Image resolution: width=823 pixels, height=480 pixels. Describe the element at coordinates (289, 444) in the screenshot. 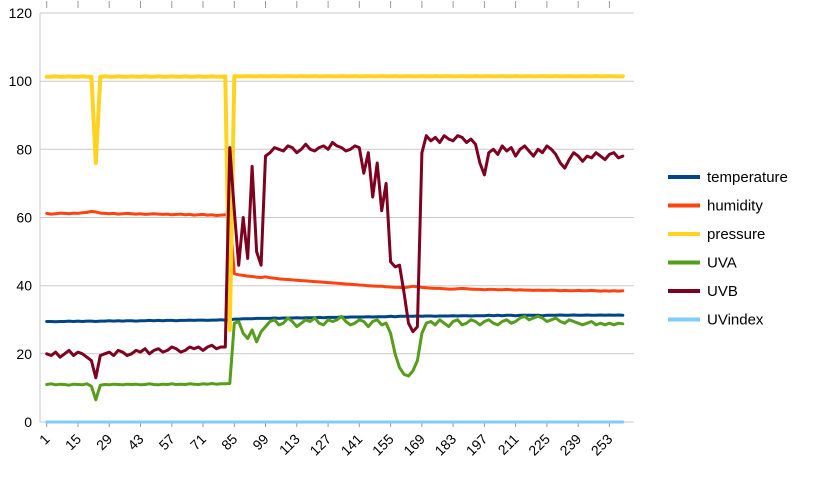

I see `x-tick-label: 113` at that location.